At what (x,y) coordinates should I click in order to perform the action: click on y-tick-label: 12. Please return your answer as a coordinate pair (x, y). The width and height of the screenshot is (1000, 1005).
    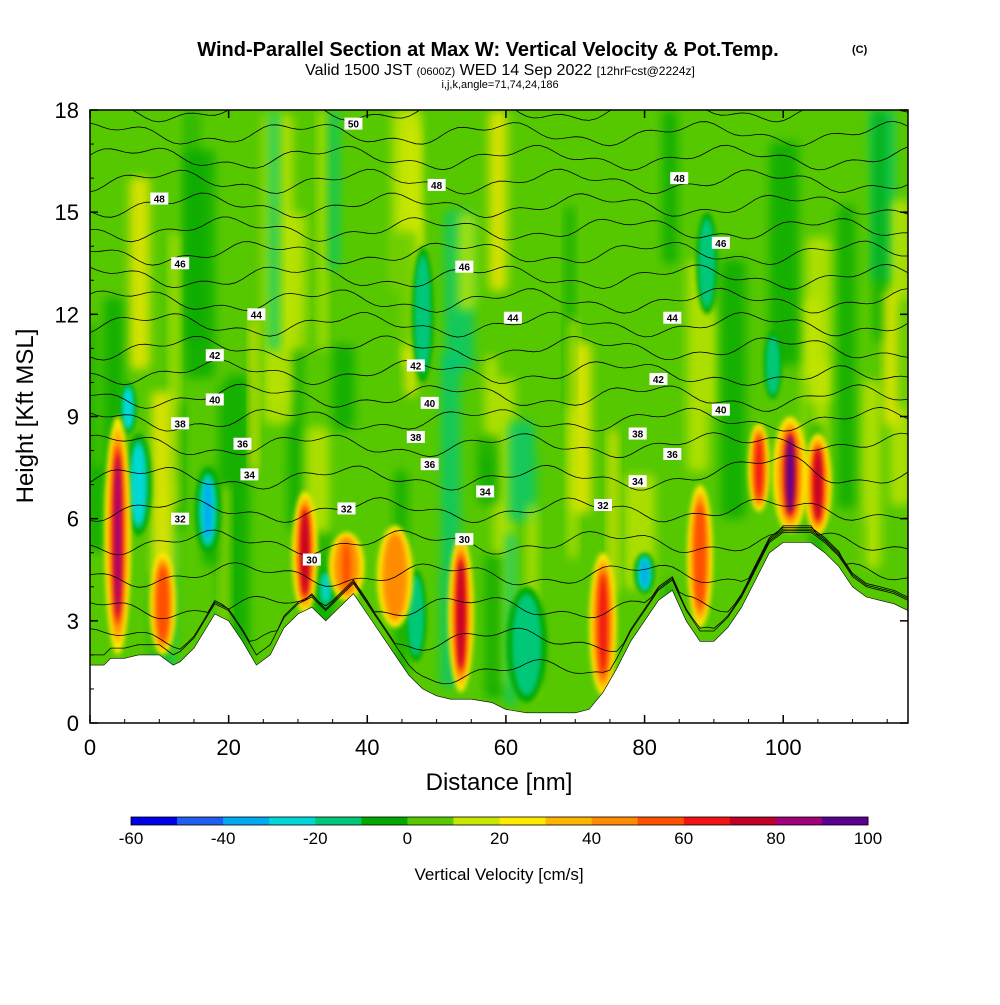
    Looking at the image, I should click on (67, 314).